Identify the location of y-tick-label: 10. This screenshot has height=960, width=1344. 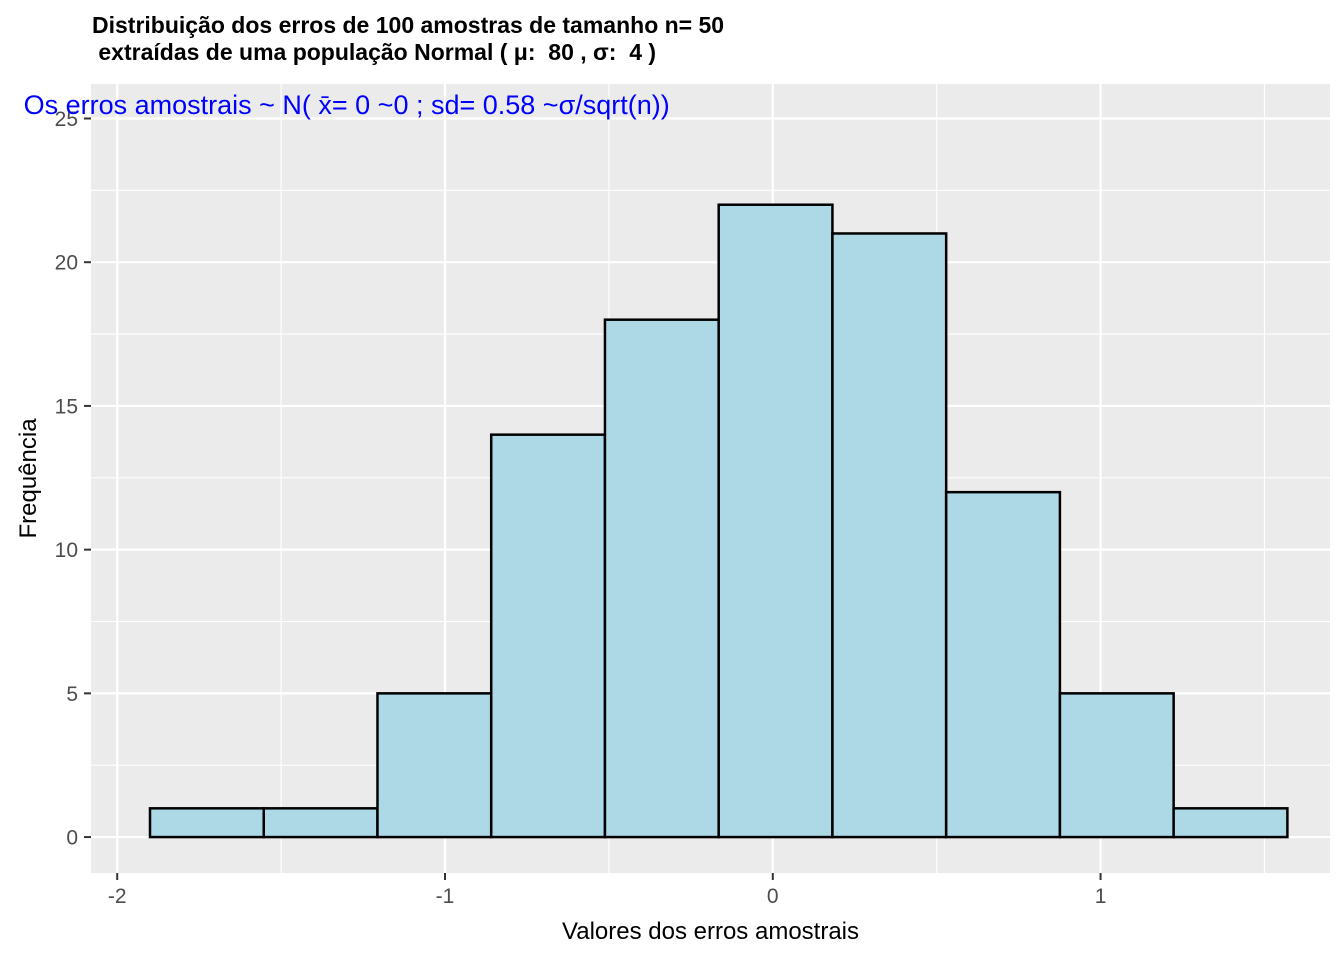
(66, 550).